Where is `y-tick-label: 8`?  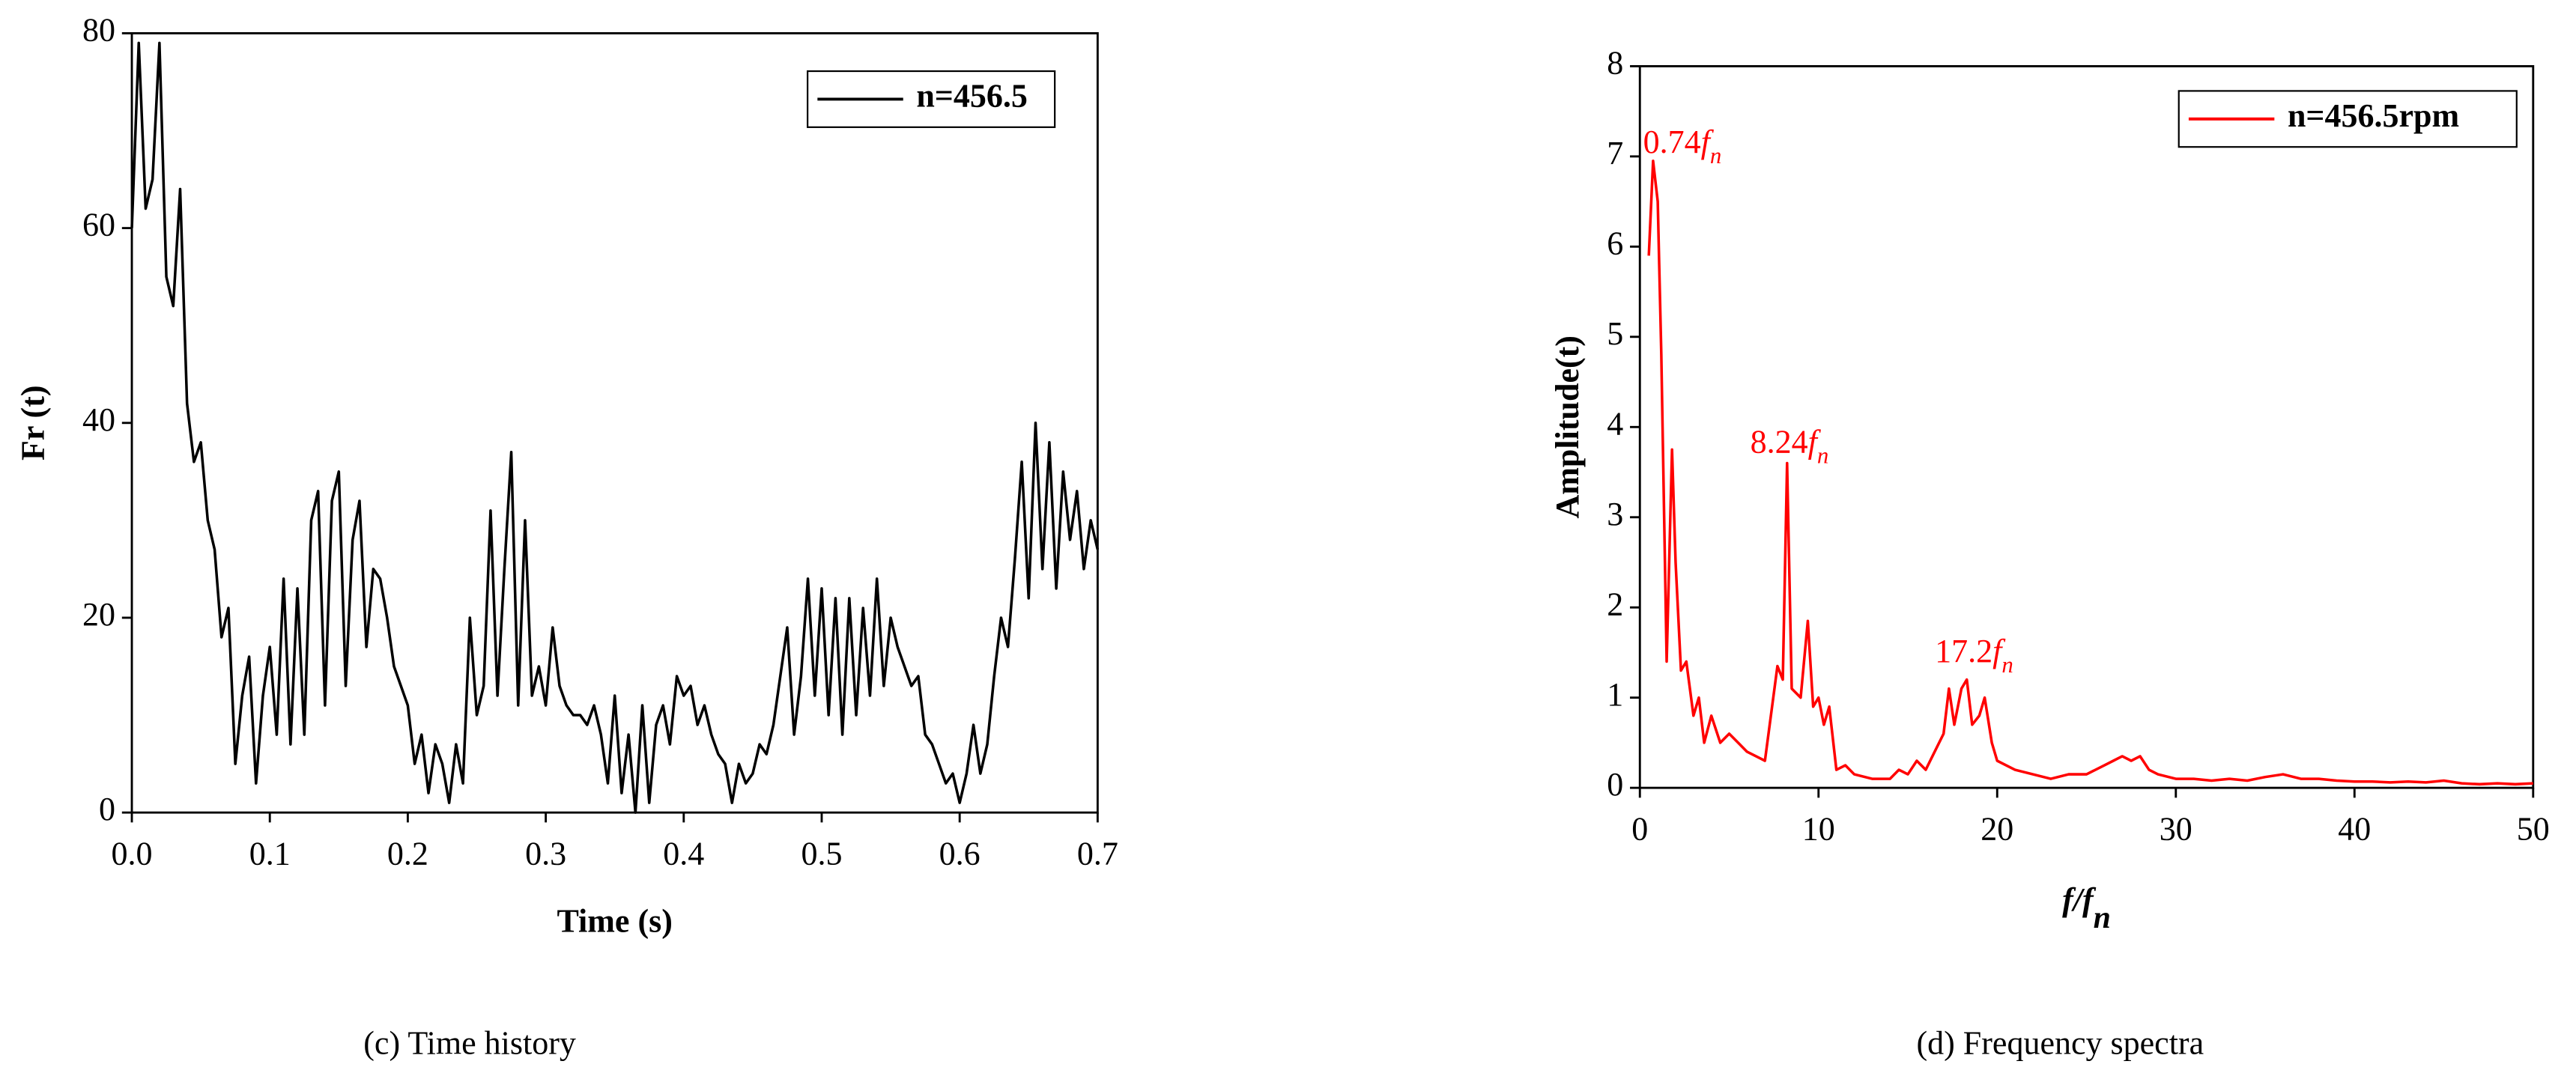
y-tick-label: 8 is located at coordinates (1615, 63).